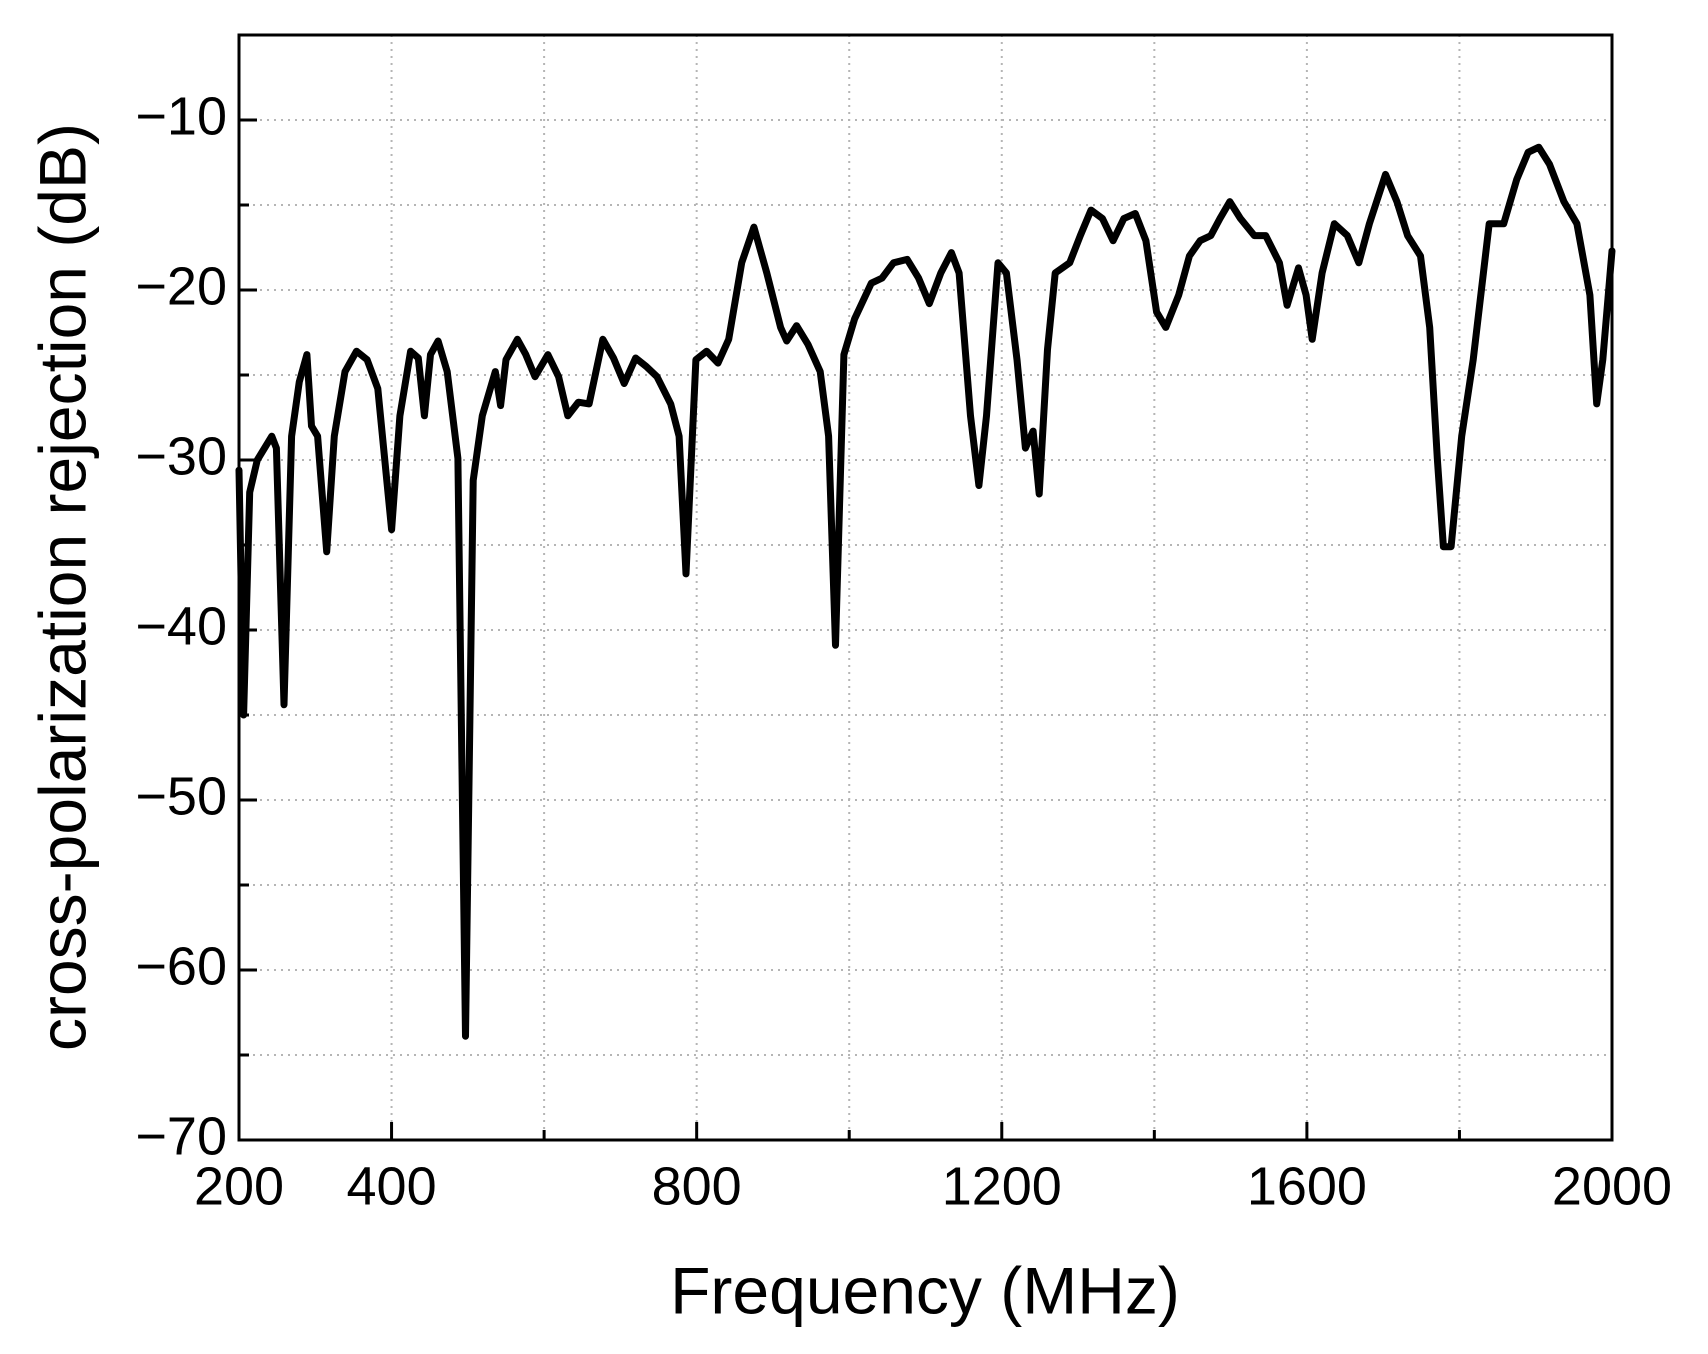 The width and height of the screenshot is (1708, 1354). What do you see at coordinates (1307, 1186) in the screenshot?
I see `x-tick-label: 1600` at bounding box center [1307, 1186].